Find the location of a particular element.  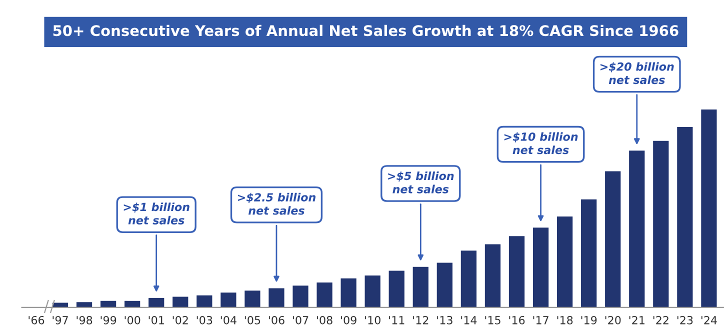

x-tick-label: '10 is located at coordinates (372, 320).